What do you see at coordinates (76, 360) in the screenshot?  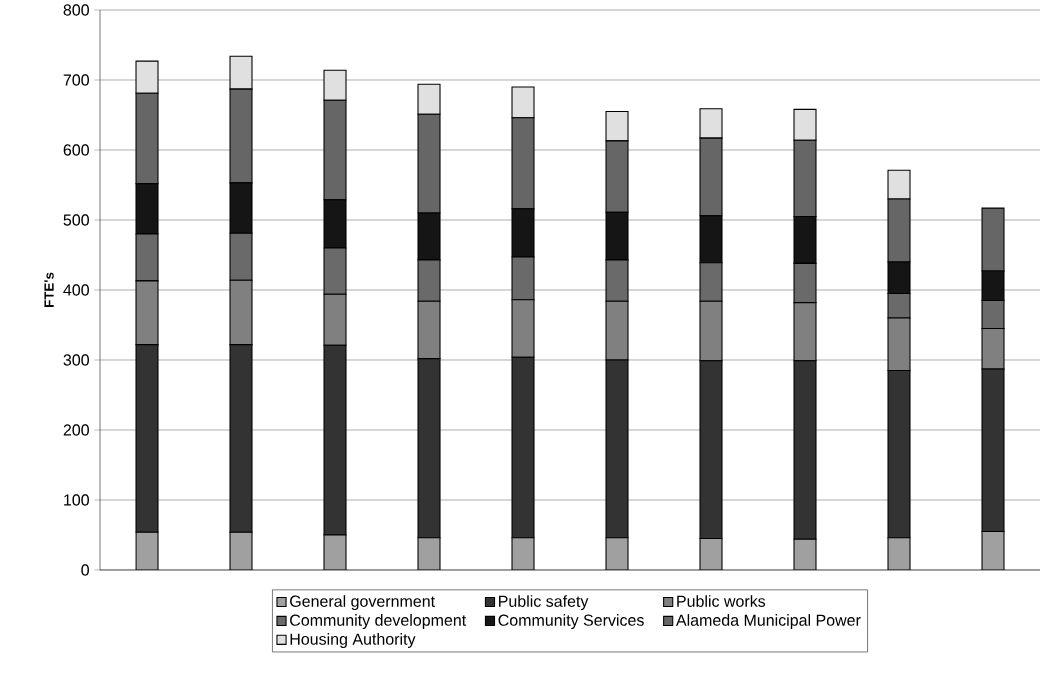 I see `y-tick-label: 300` at bounding box center [76, 360].